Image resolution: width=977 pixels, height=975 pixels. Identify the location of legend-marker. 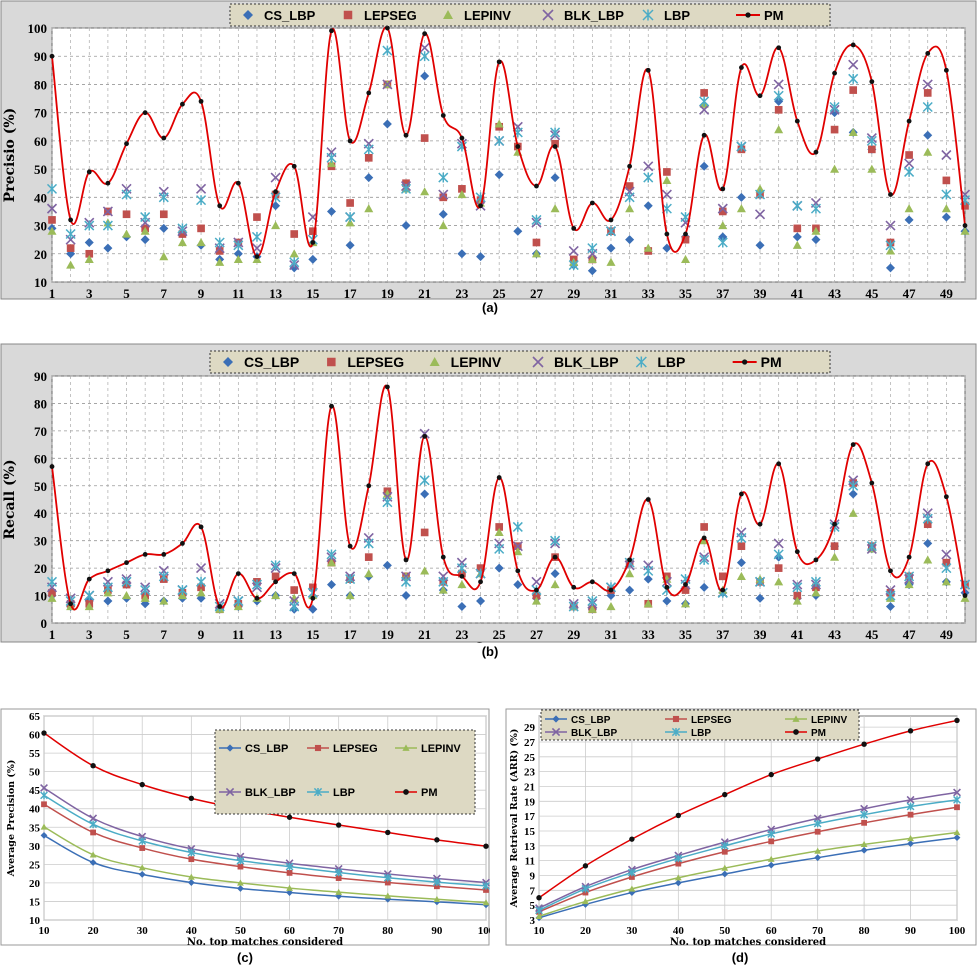
(641, 362).